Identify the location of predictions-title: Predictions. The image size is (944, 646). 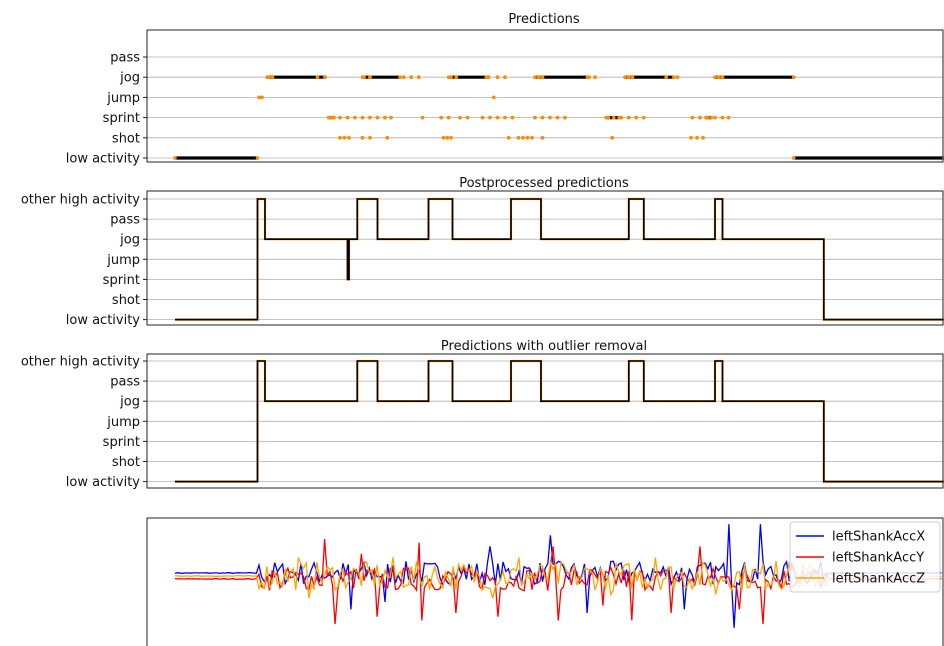
(544, 19).